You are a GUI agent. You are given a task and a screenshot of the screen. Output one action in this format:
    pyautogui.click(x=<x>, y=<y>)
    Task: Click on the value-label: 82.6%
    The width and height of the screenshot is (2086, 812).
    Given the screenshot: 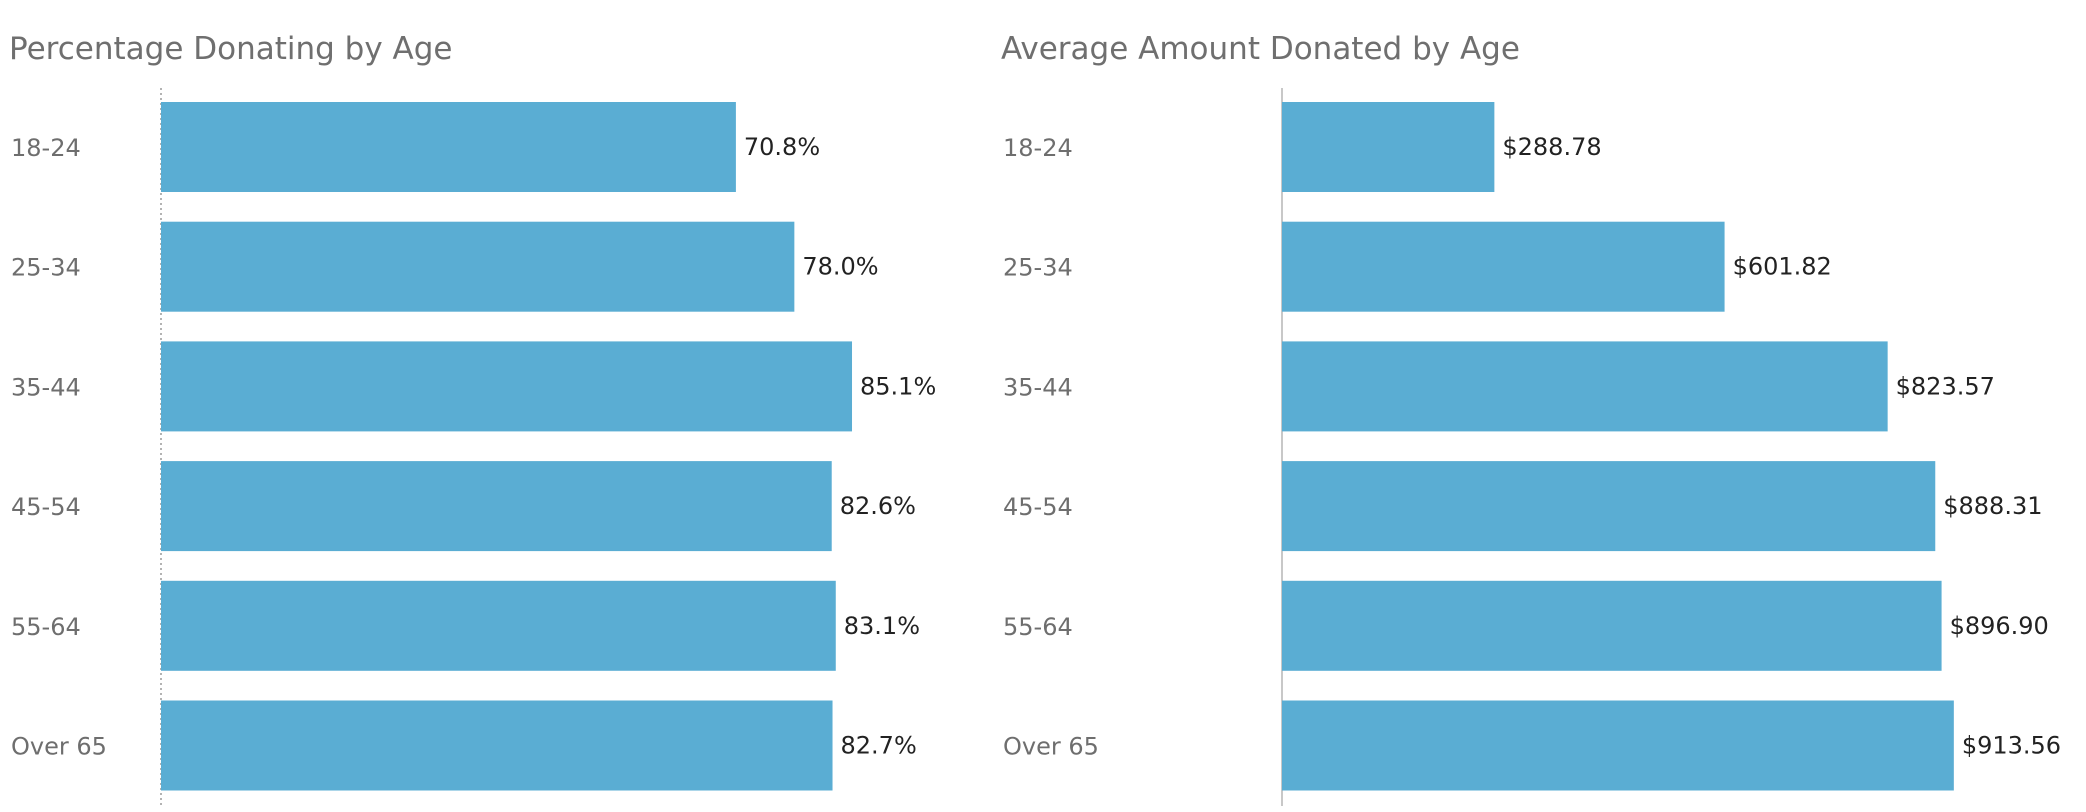 What is the action you would take?
    pyautogui.click(x=878, y=506)
    